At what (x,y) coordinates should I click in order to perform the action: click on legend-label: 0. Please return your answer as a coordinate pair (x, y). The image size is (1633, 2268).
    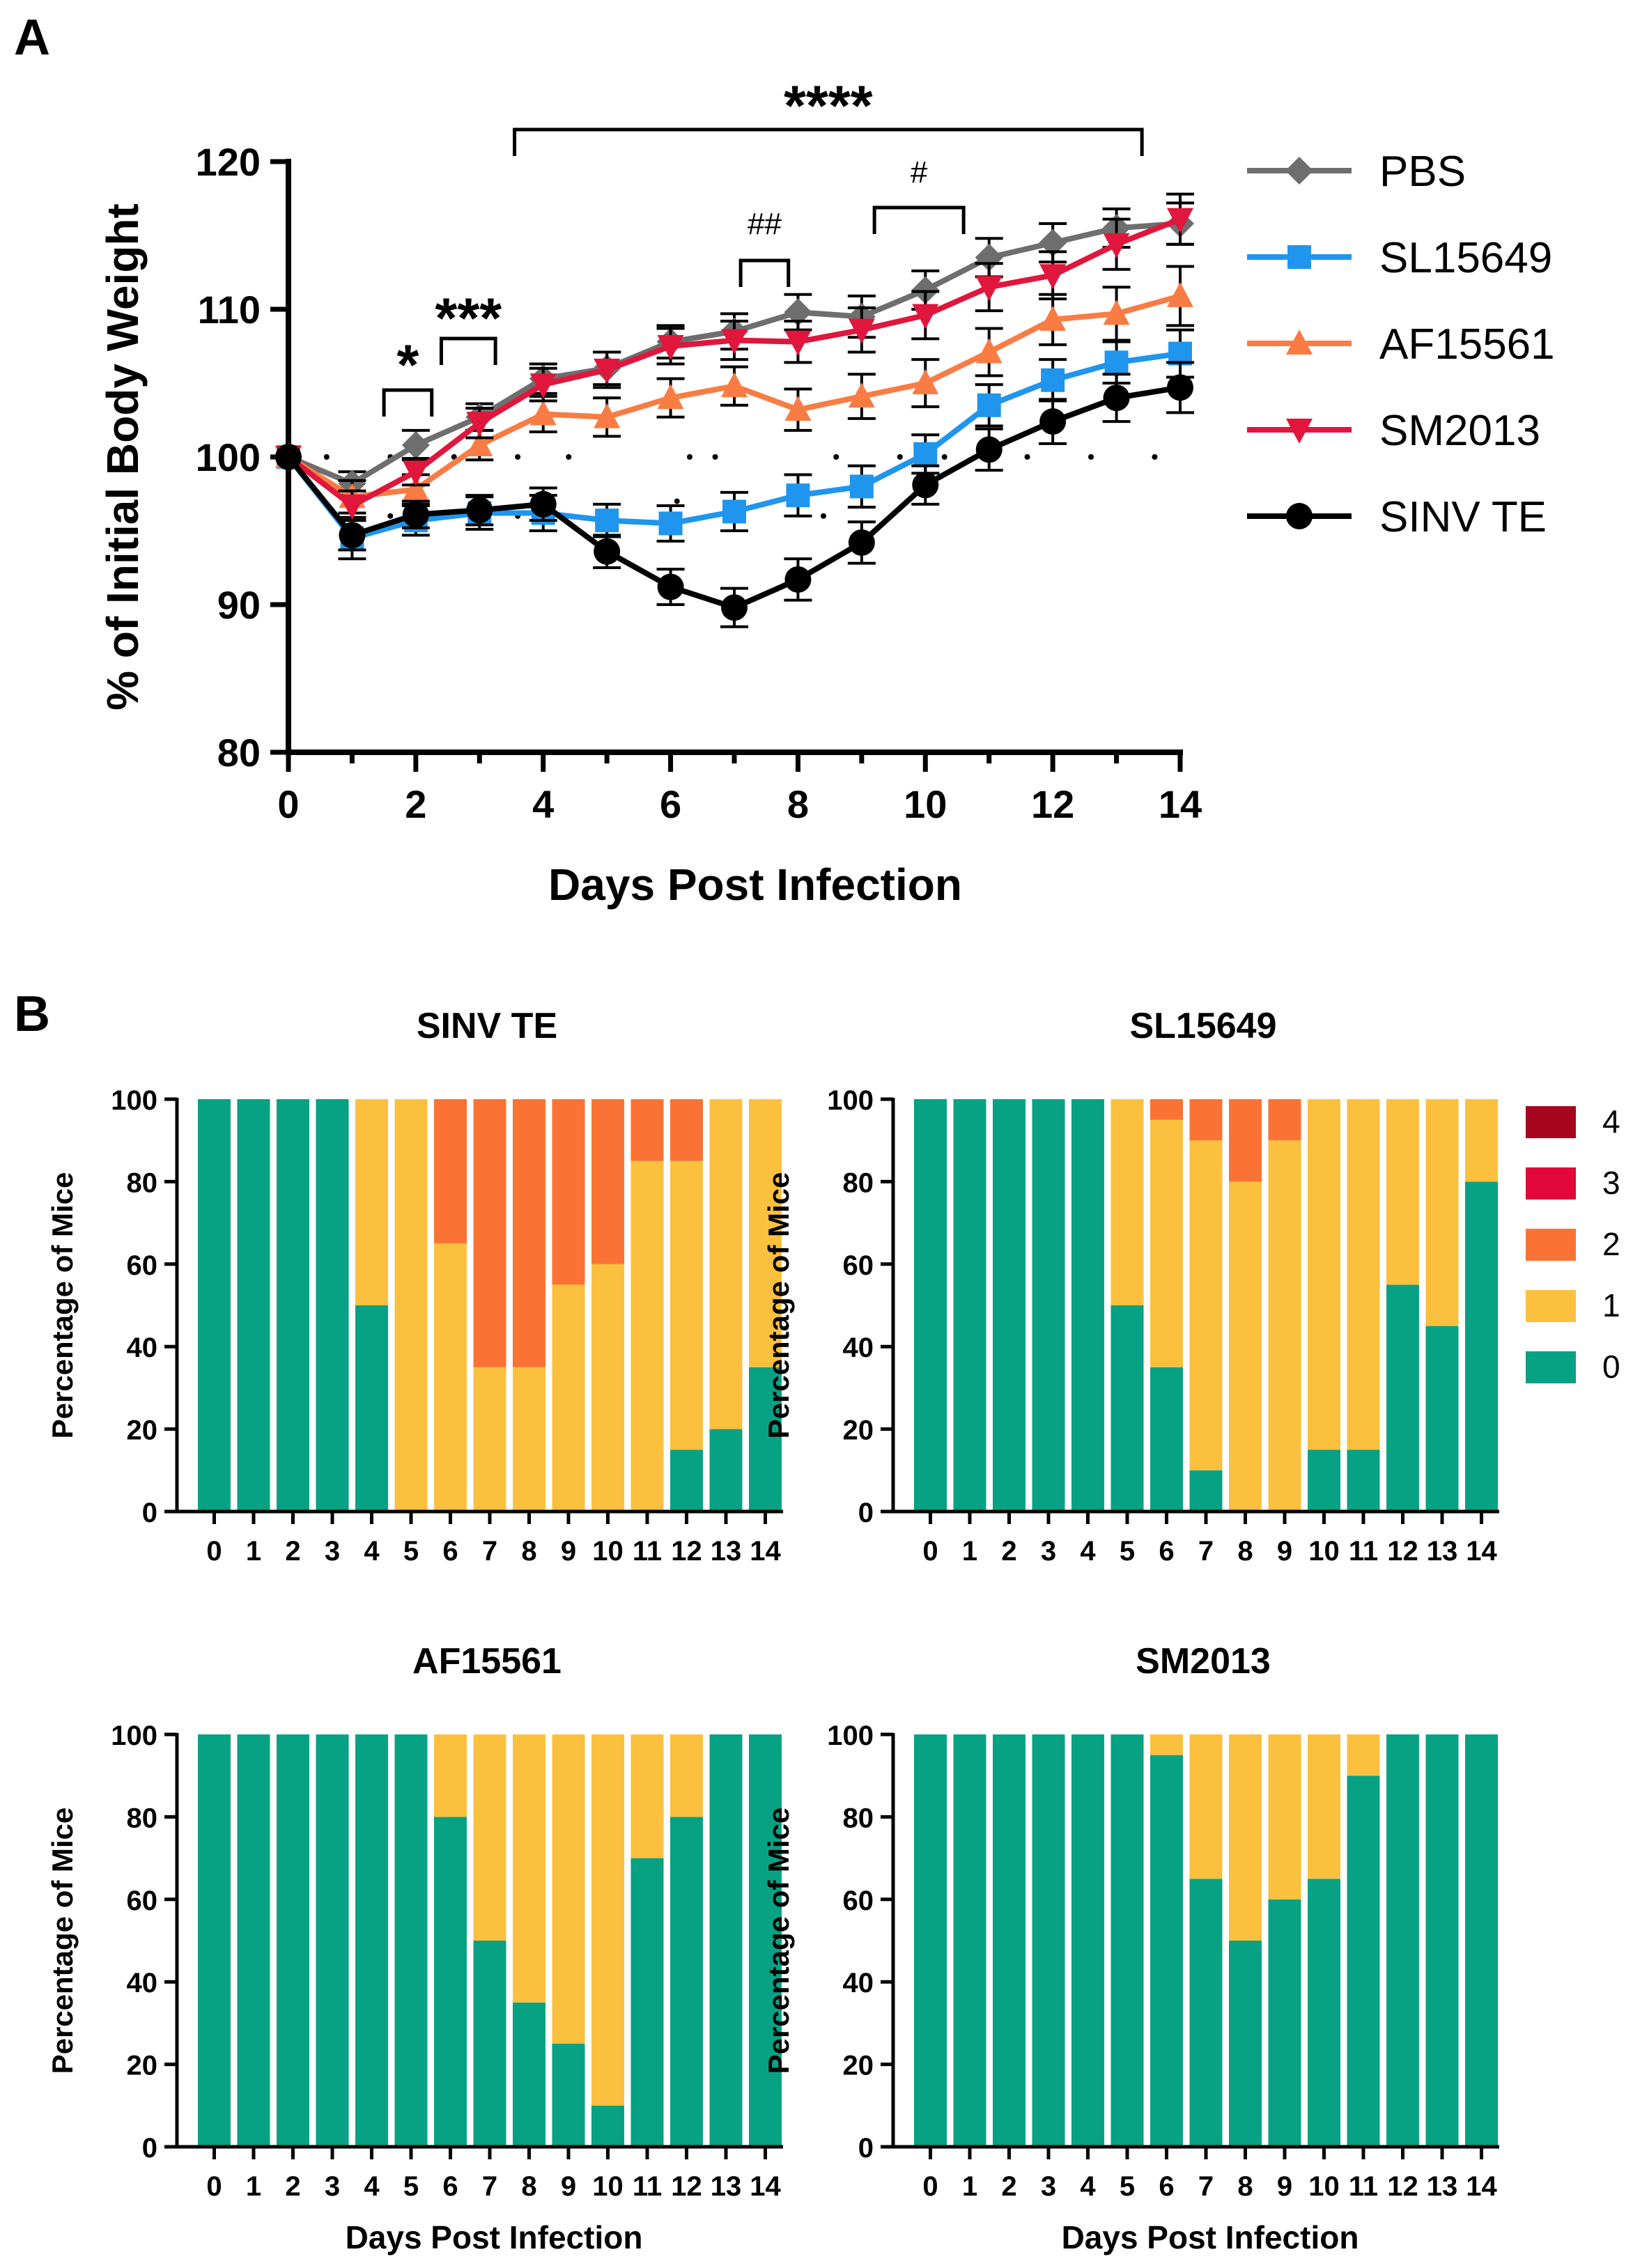
    Looking at the image, I should click on (1611, 1367).